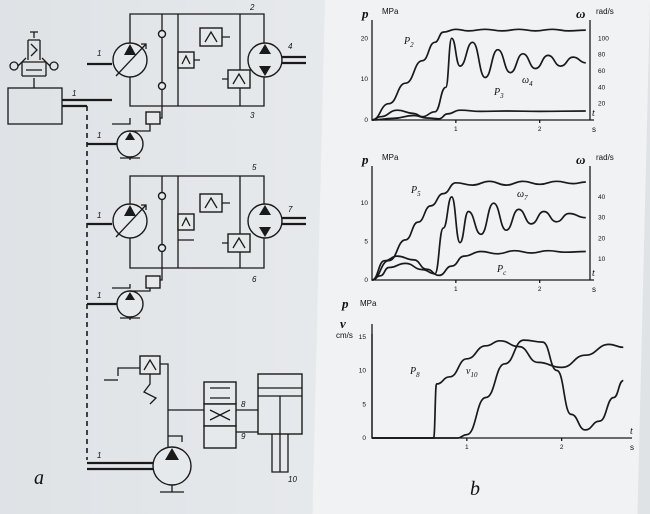  What do you see at coordinates (201, 222) in the screenshot?
I see `circuit-2-branches` at bounding box center [201, 222].